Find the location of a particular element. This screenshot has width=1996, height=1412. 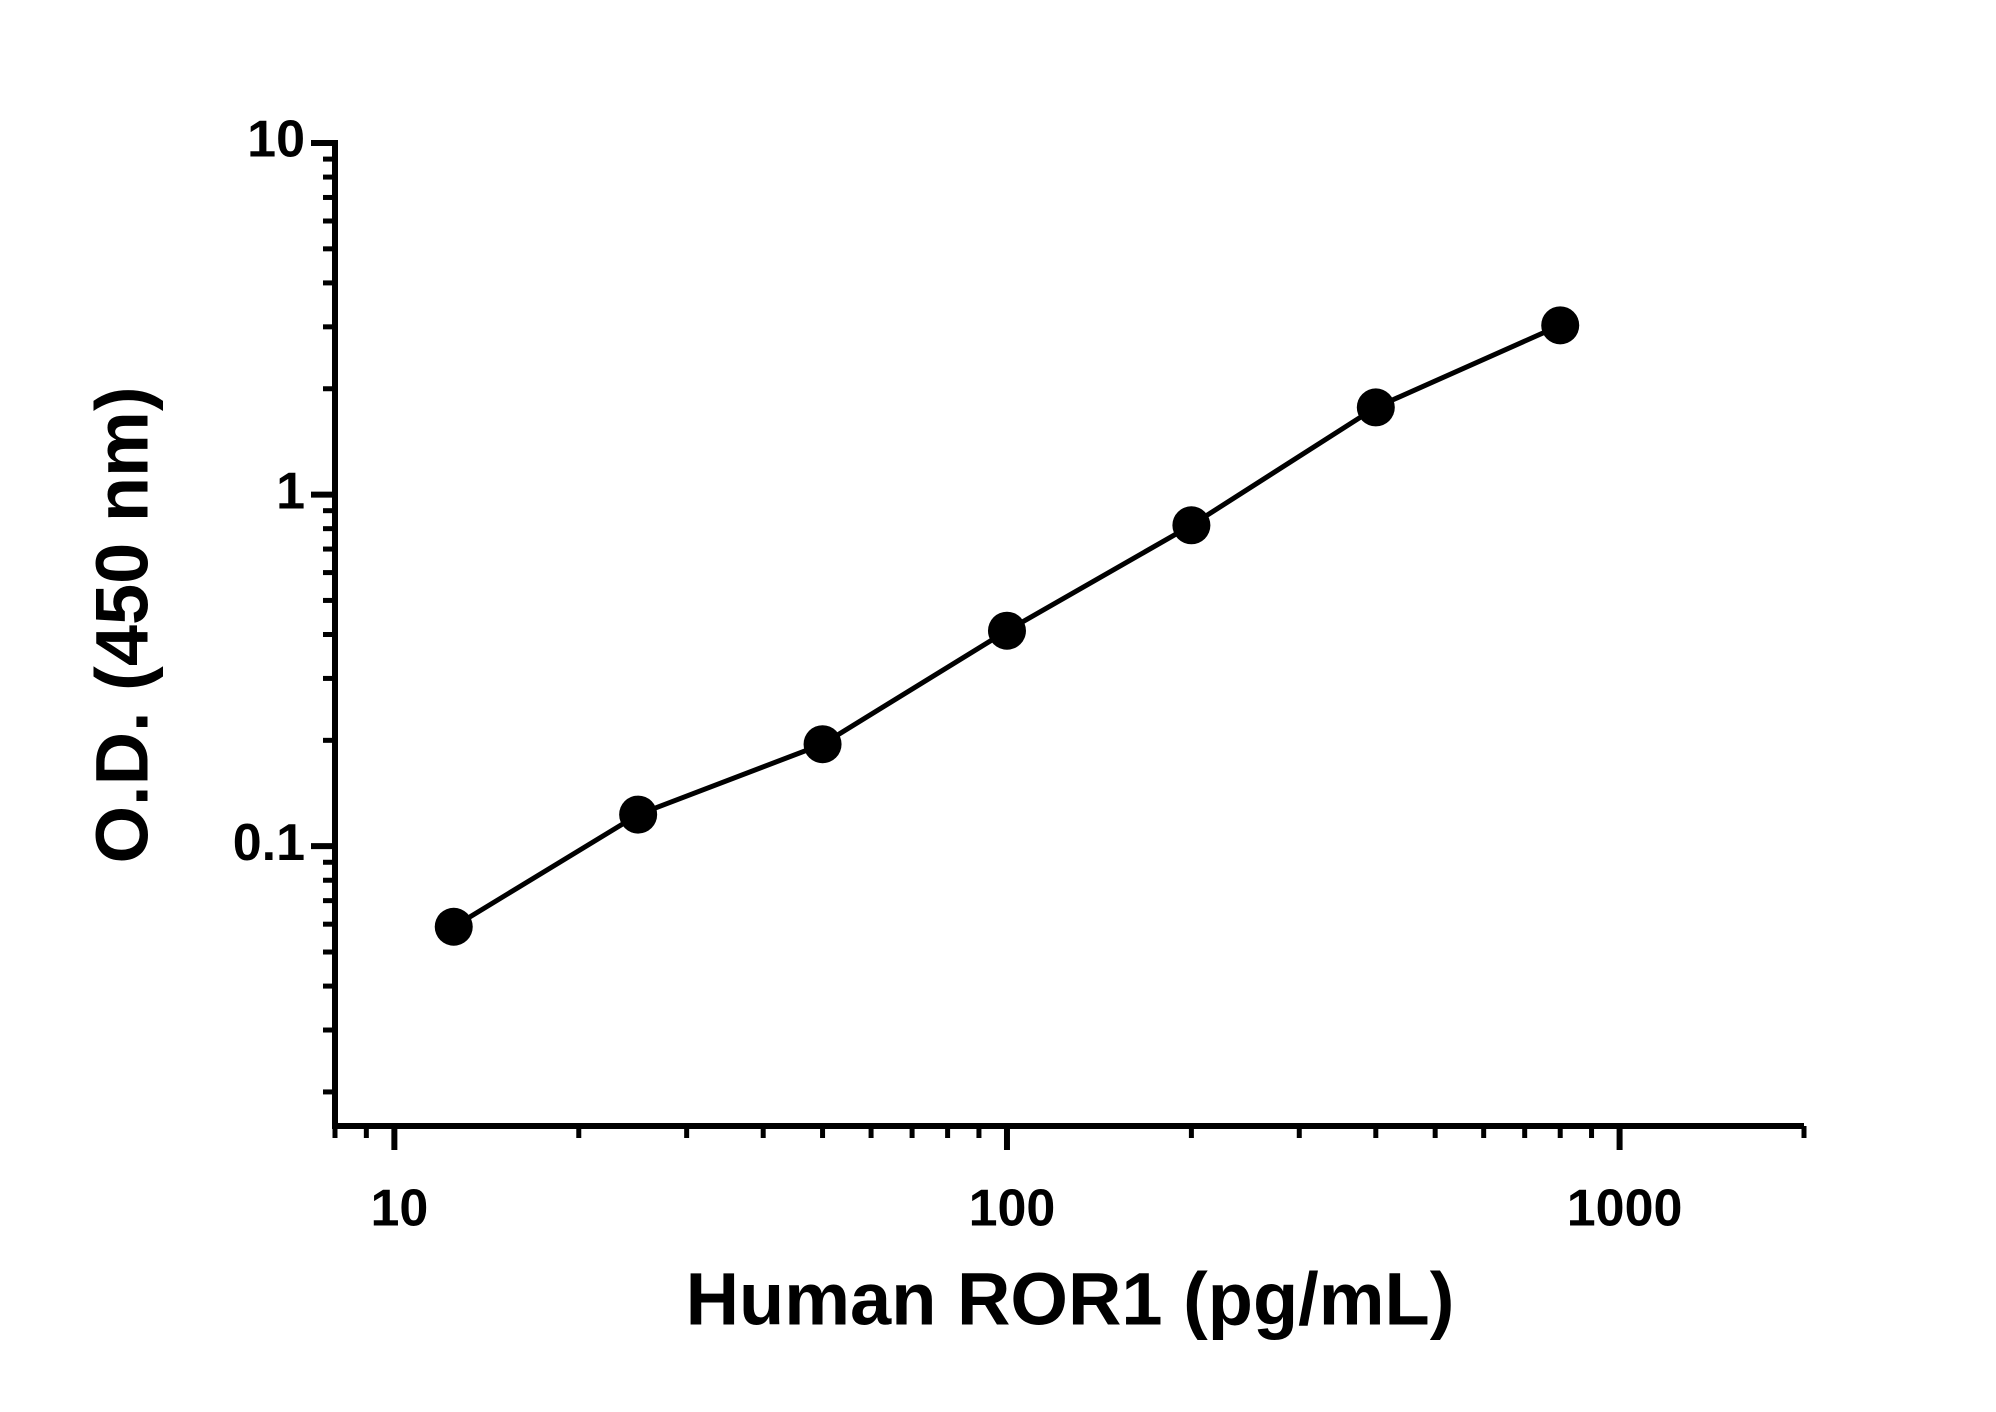

y-axis-label: O.D. (450 nm) is located at coordinates (122, 625).